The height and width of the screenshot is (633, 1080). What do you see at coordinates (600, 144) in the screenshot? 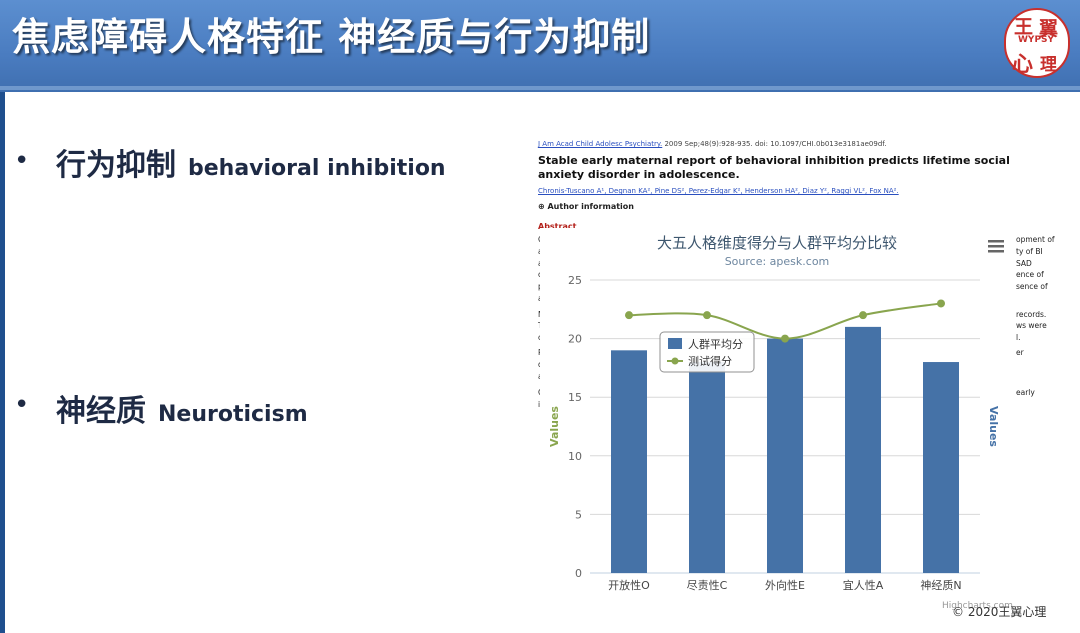
I see `journal-link: J Am Acad Child Adolesc Psychiatry.` at bounding box center [600, 144].